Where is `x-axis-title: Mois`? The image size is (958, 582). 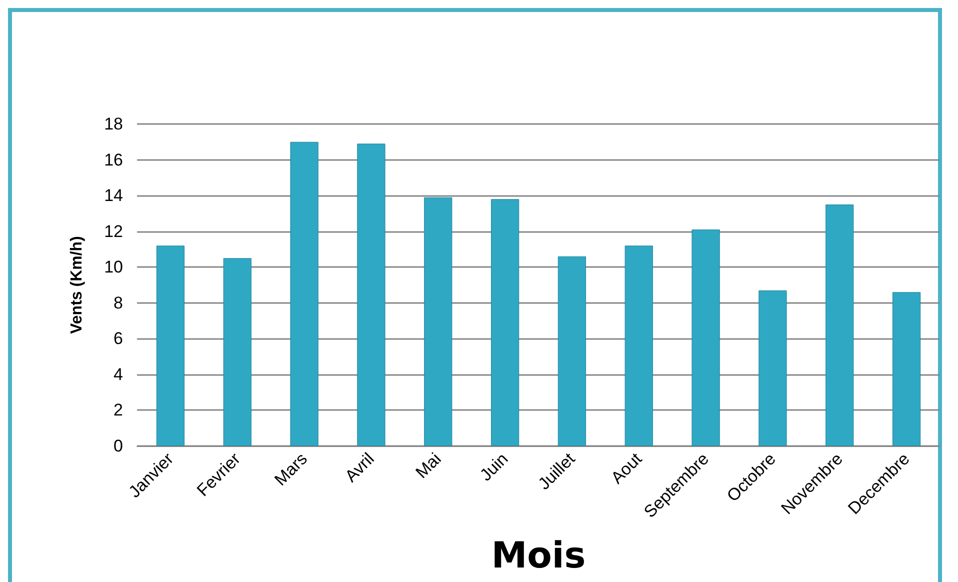 x-axis-title: Mois is located at coordinates (538, 556).